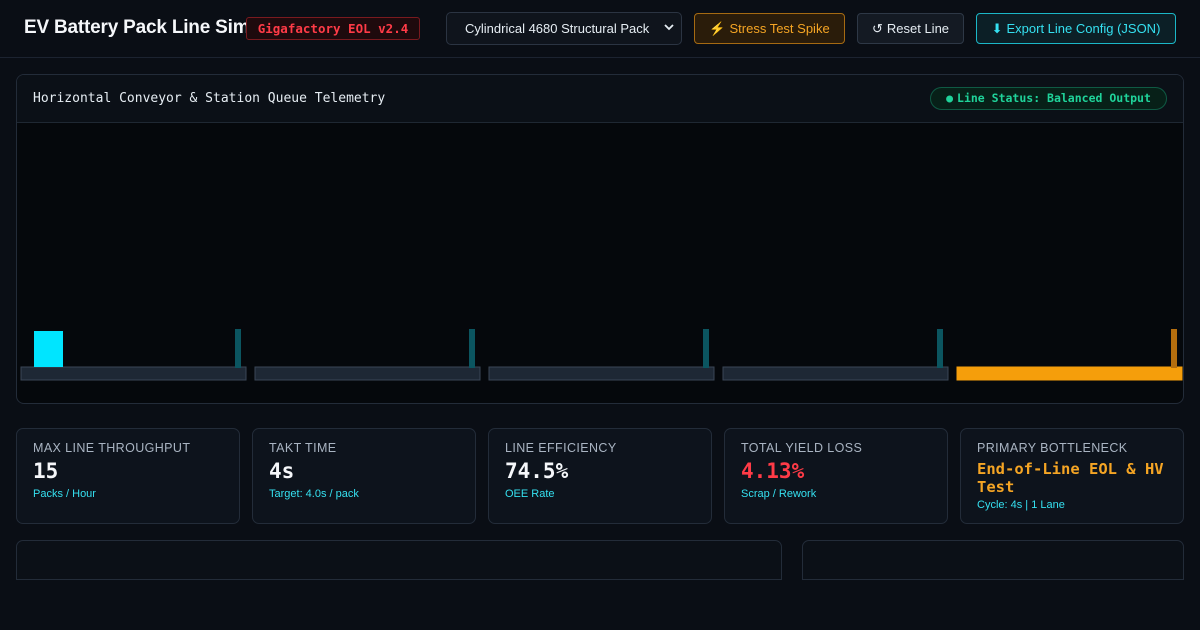 Image resolution: width=1200 pixels, height=630 pixels. What do you see at coordinates (64, 494) in the screenshot?
I see `kpi-sub: Packs / Hour` at bounding box center [64, 494].